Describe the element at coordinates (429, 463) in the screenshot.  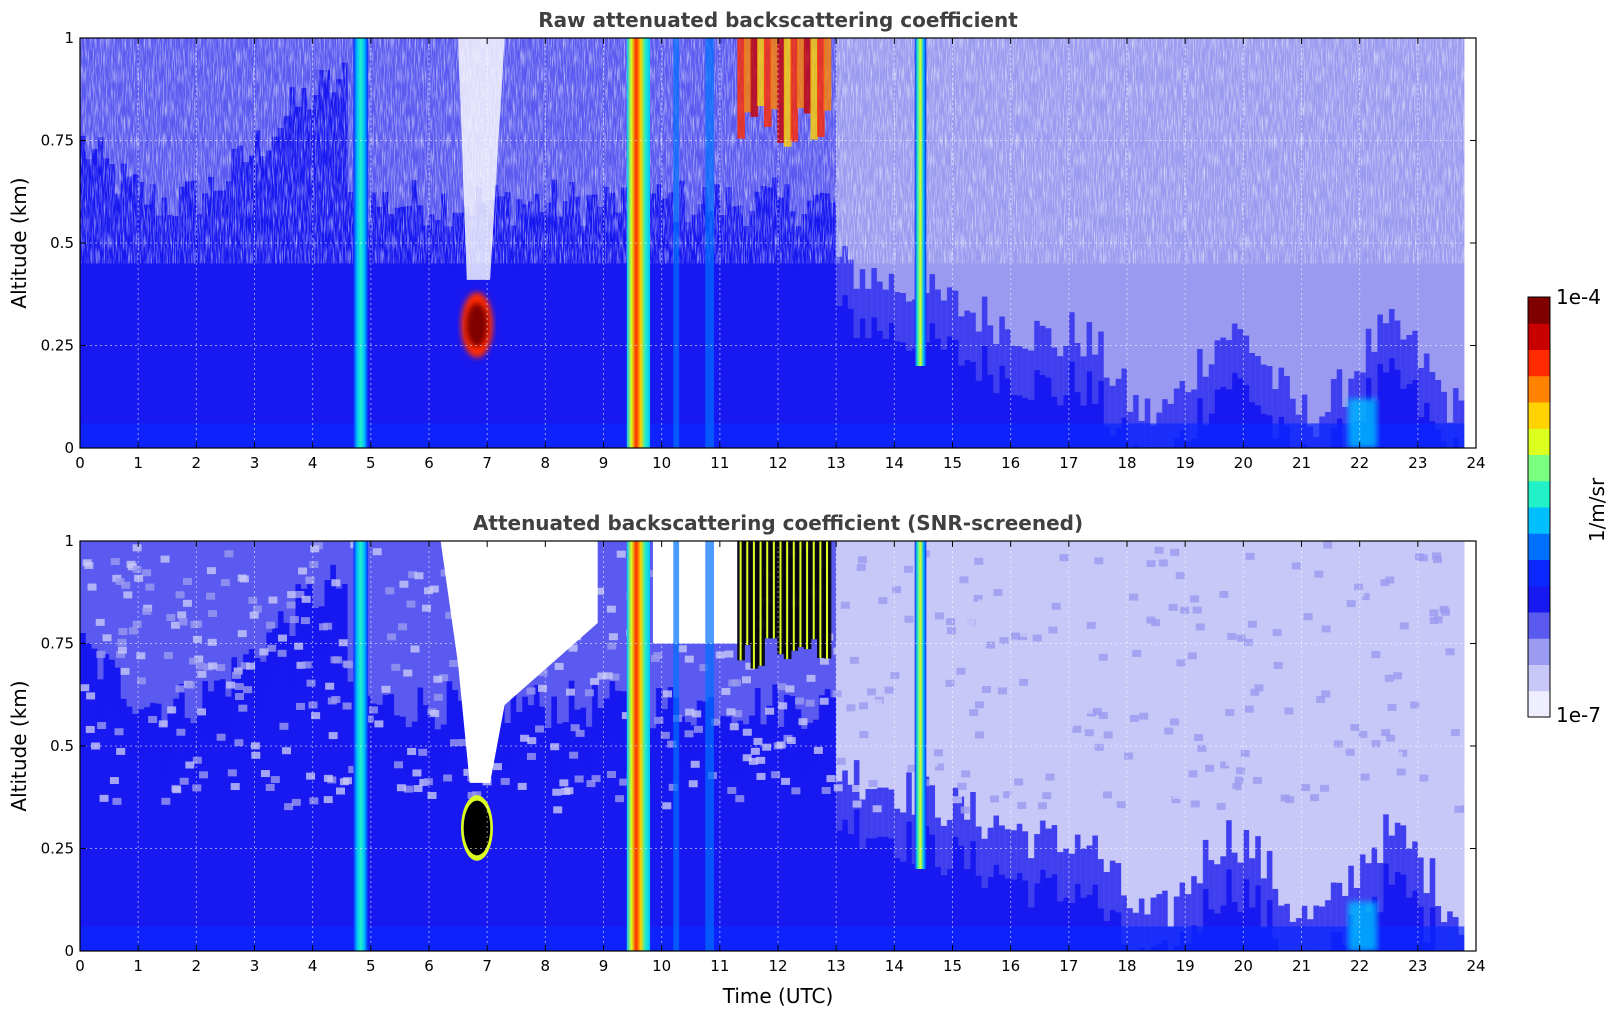
I see `x-tick-label: 6` at that location.